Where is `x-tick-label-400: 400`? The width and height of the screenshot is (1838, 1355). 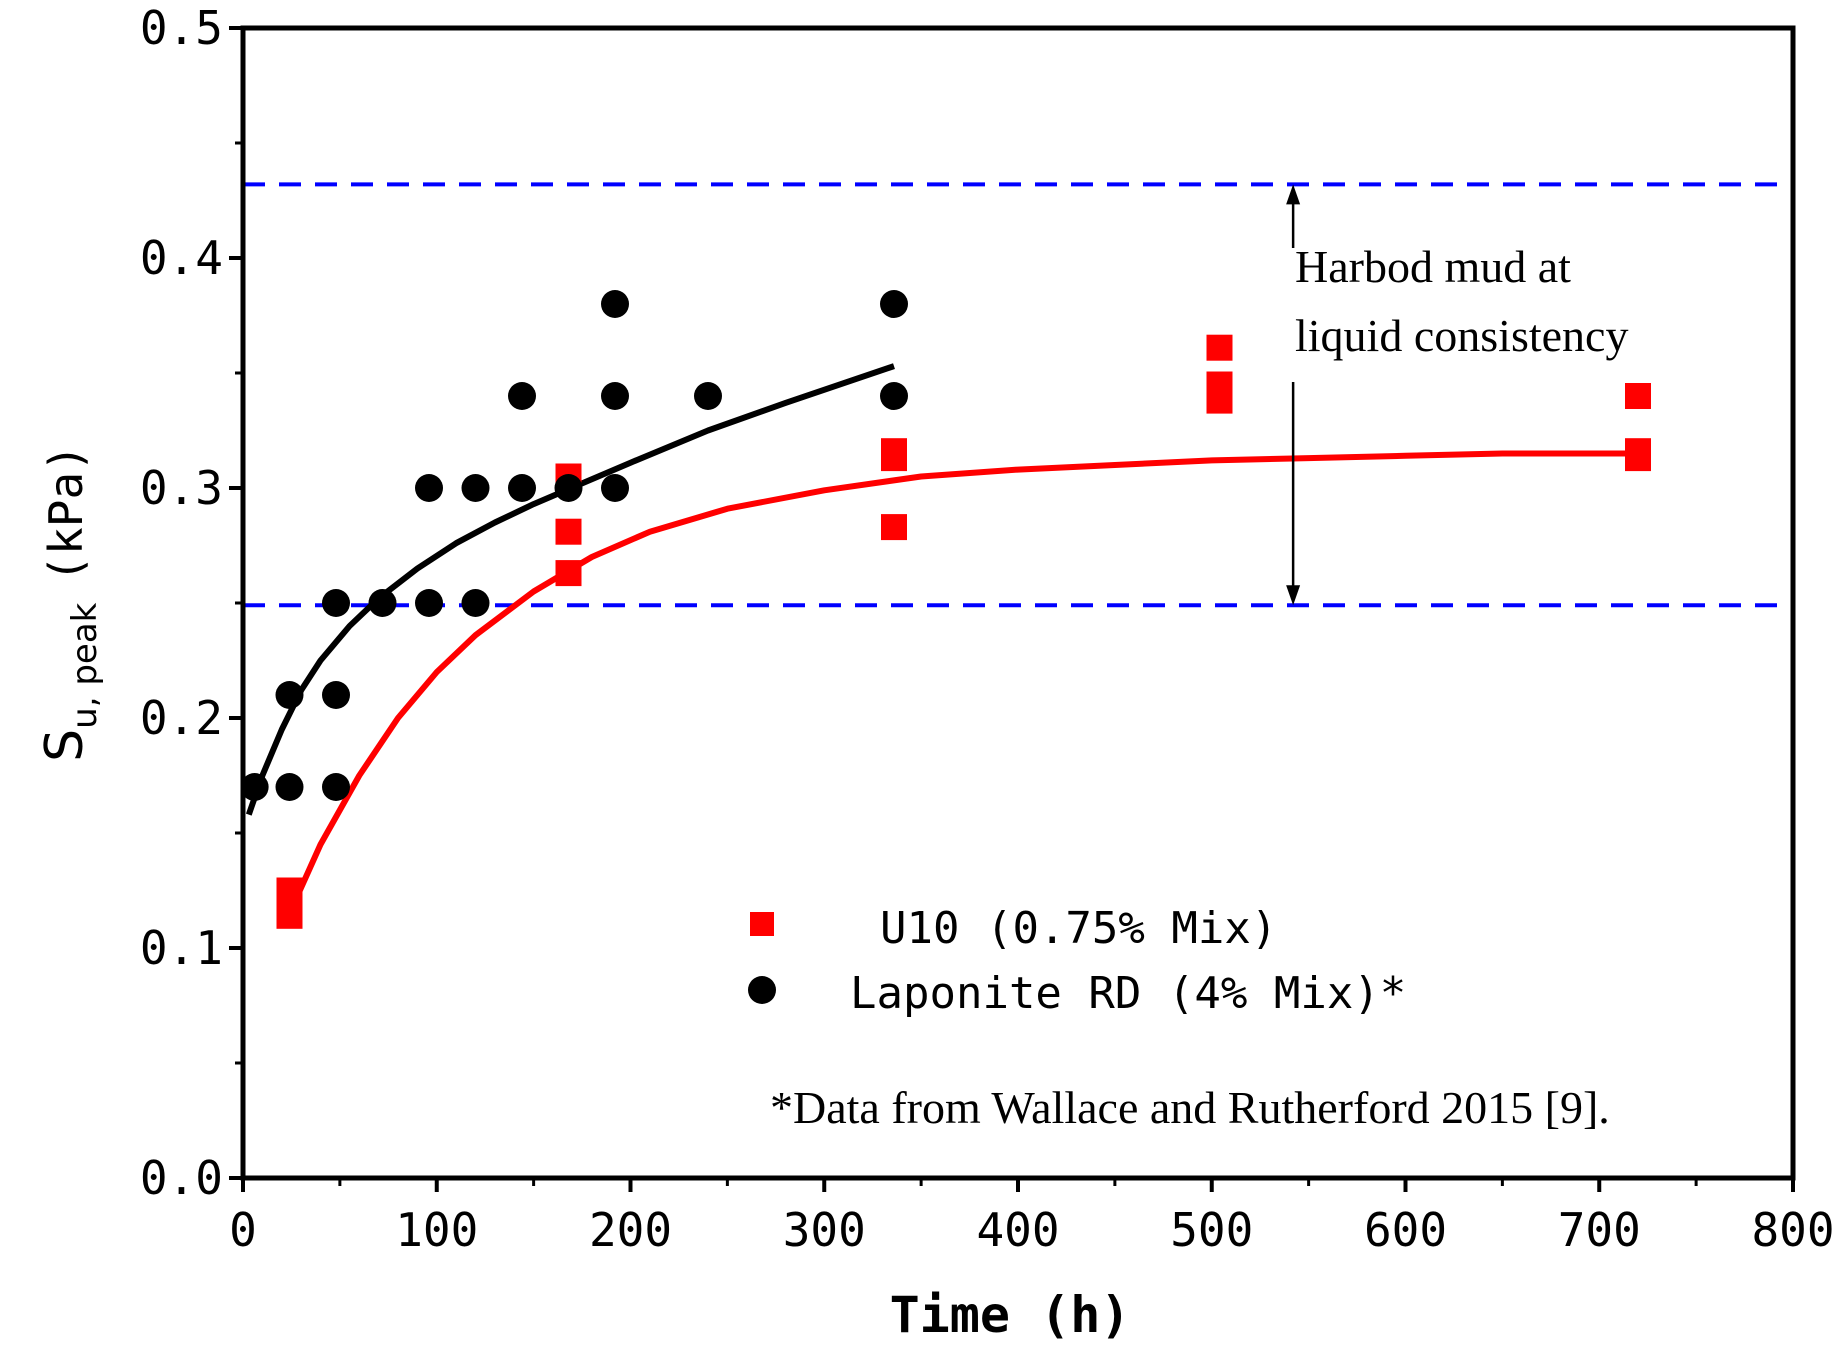 x-tick-label-400: 400 is located at coordinates (1017, 1230).